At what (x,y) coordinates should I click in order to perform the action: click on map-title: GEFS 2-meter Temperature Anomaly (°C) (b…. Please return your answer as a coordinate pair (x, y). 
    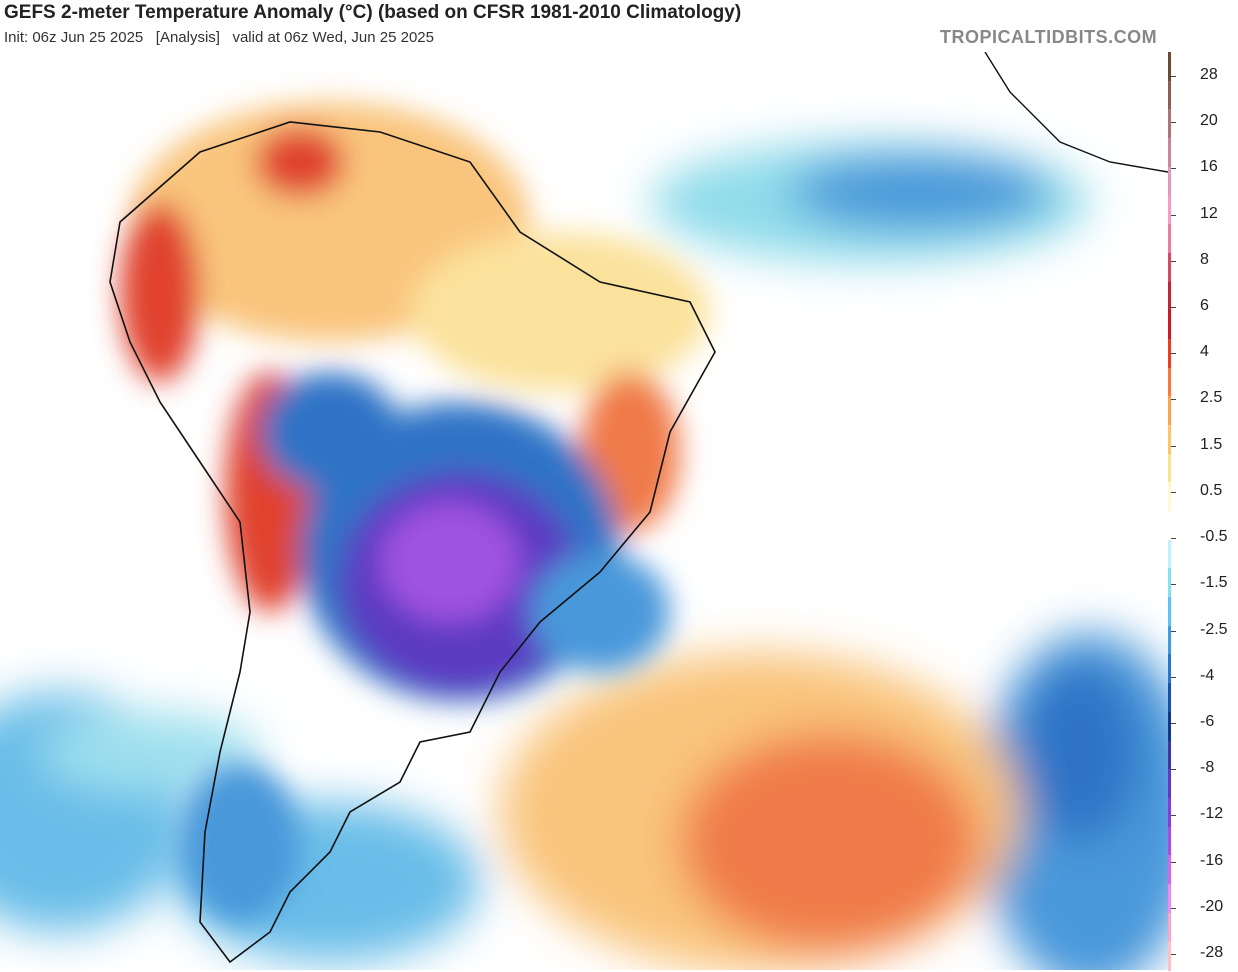
    Looking at the image, I should click on (373, 12).